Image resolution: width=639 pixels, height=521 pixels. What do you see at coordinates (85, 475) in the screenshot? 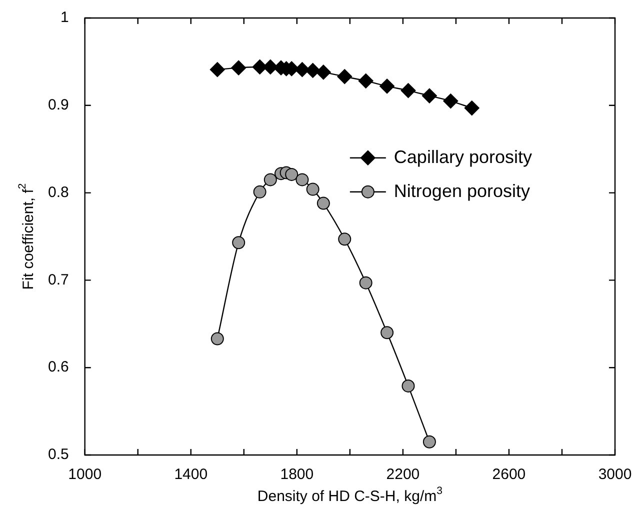
I see `x-tick-label: 1000` at bounding box center [85, 475].